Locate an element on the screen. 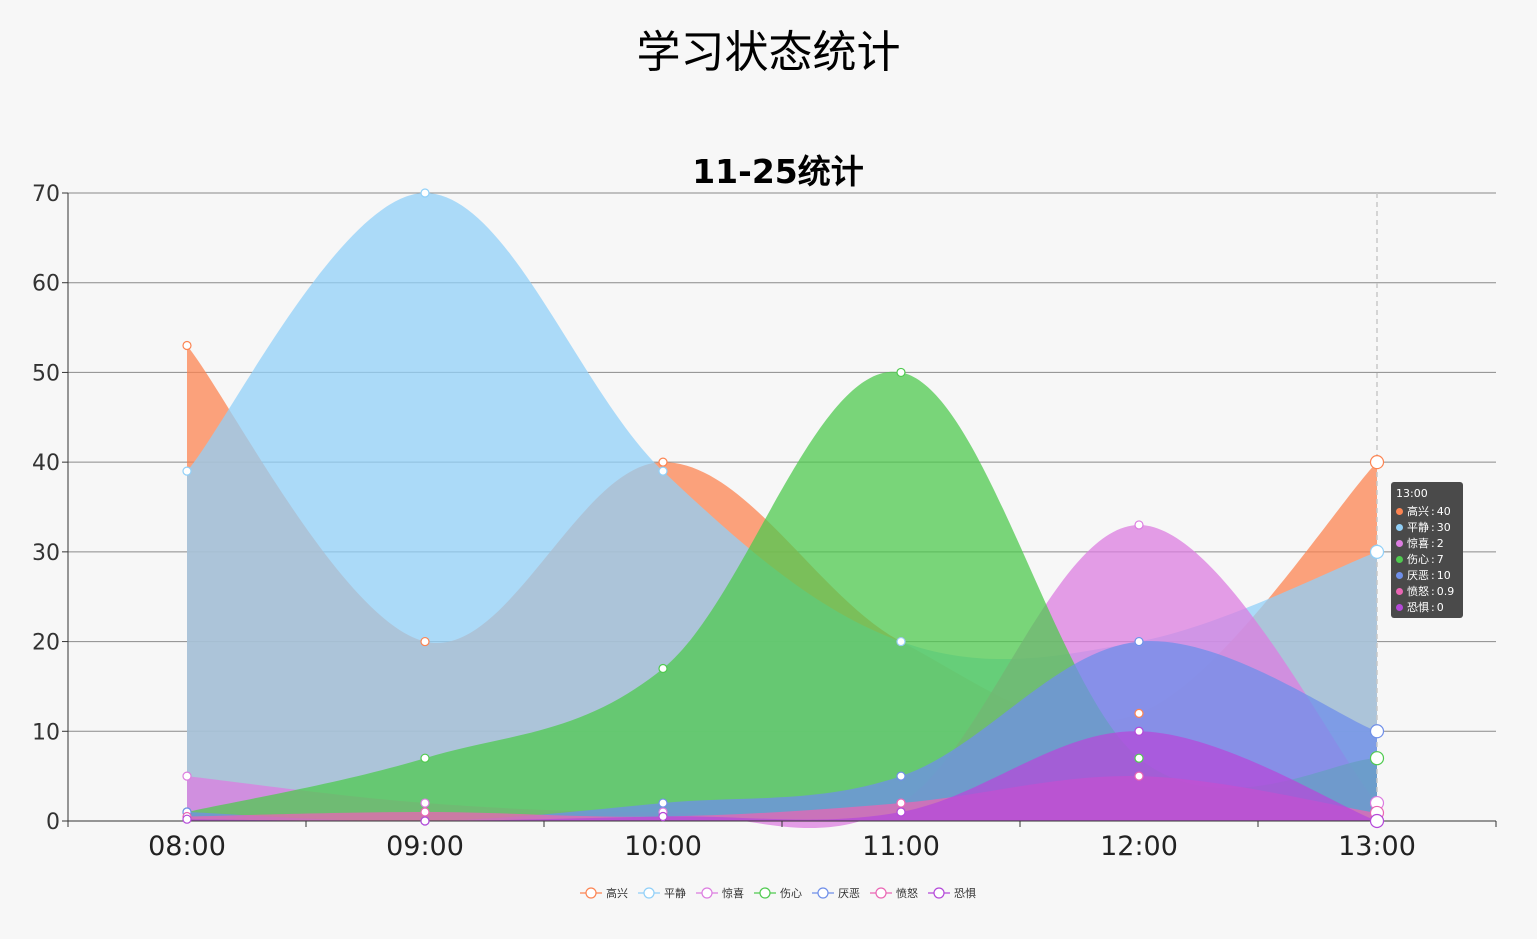 Image resolution: width=1537 pixels, height=939 pixels. x-tick-label: 10:00 is located at coordinates (663, 846).